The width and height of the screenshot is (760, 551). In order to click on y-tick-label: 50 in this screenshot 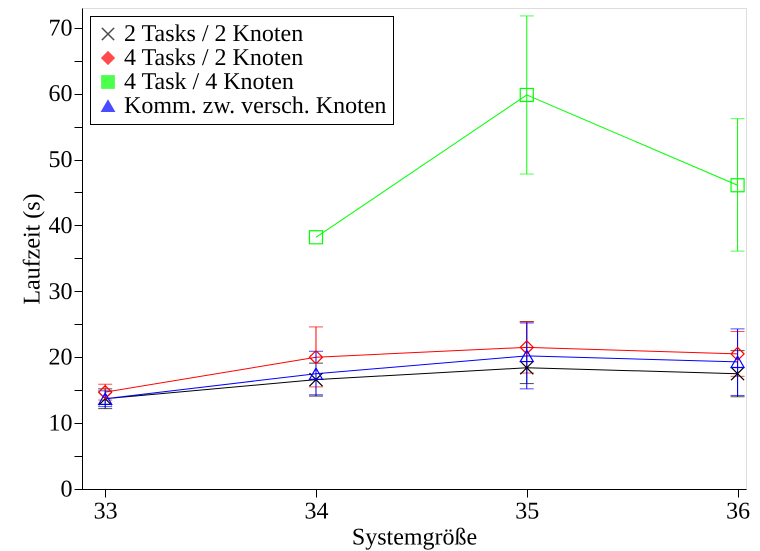, I will do `click(60, 160)`.